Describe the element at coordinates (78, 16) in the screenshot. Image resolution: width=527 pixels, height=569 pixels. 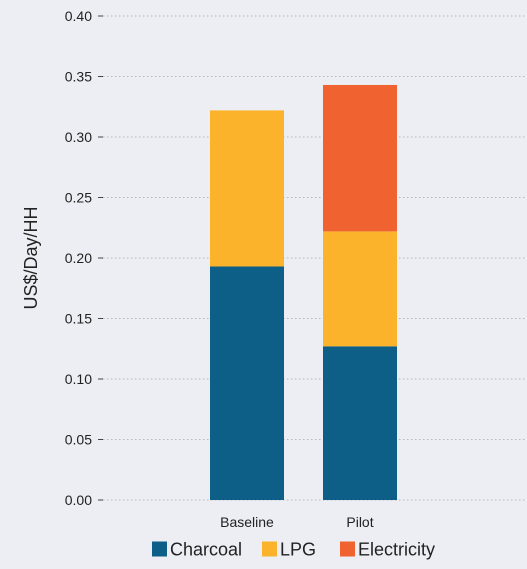
I see `y-tick-label: 0.40` at that location.